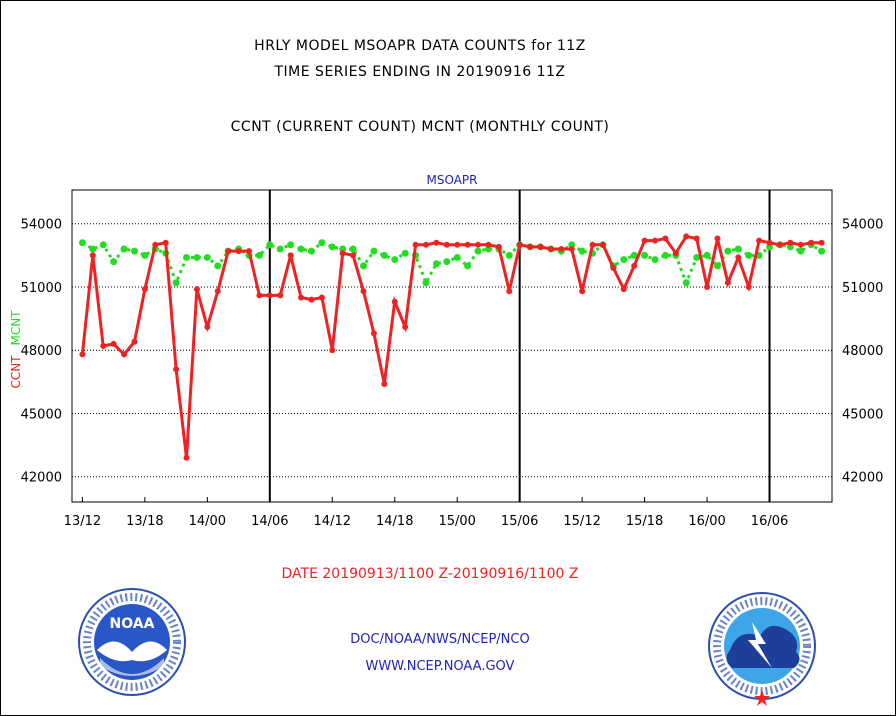 The width and height of the screenshot is (896, 716). I want to click on y-tick-label-left: 48000, so click(41, 351).